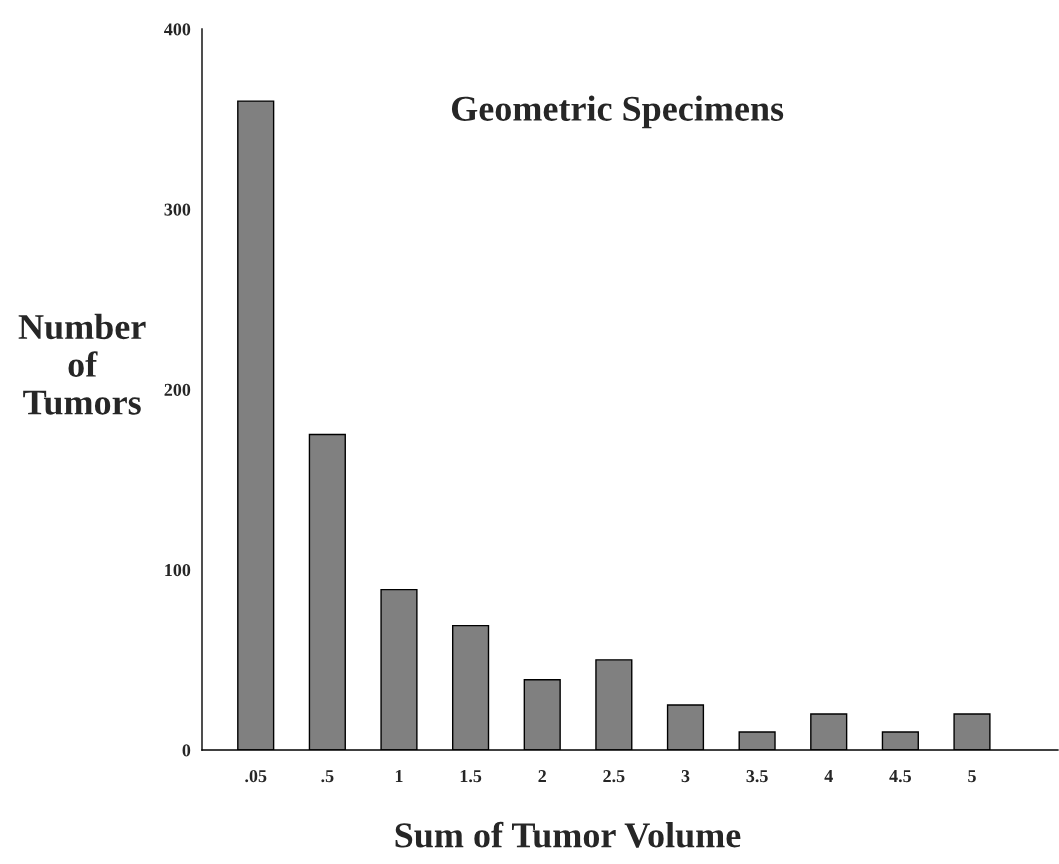  Describe the element at coordinates (685, 776) in the screenshot. I see `x-tick-label: 3` at that location.